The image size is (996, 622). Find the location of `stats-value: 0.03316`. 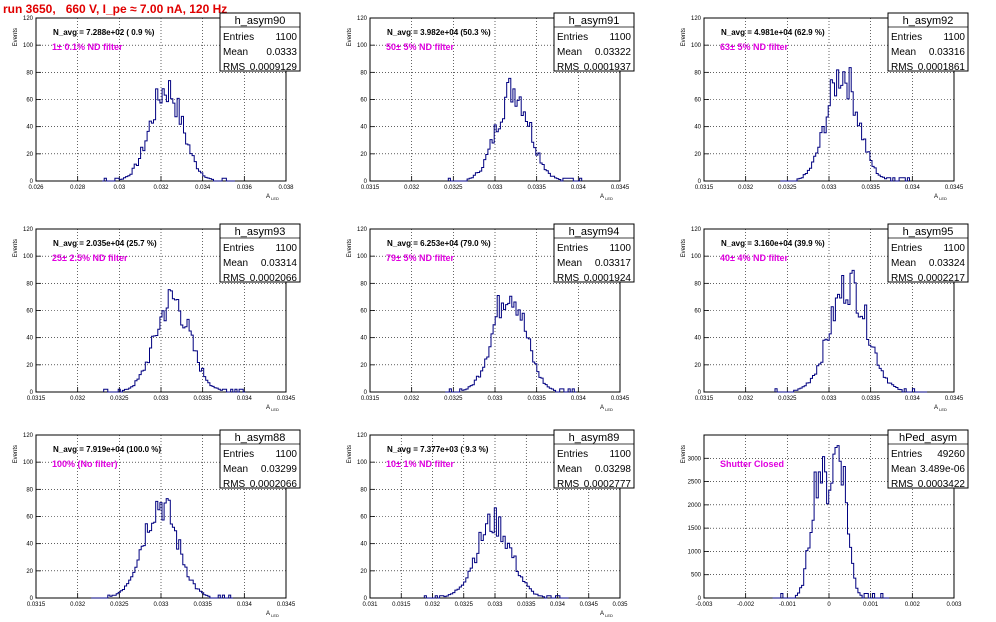

stats-value: 0.03316 is located at coordinates (947, 52).